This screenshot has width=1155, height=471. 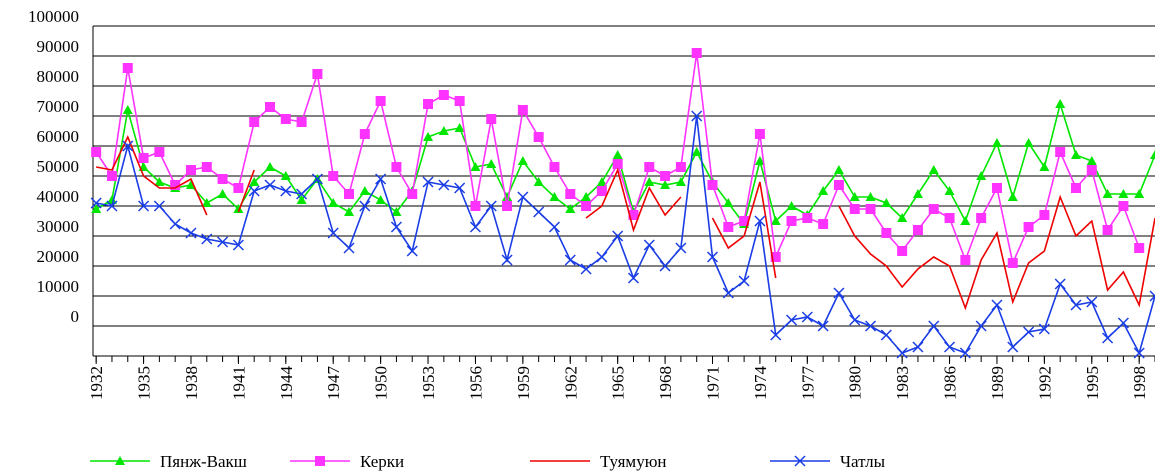 I want to click on y-tick-label: 80000, so click(x=58, y=76).